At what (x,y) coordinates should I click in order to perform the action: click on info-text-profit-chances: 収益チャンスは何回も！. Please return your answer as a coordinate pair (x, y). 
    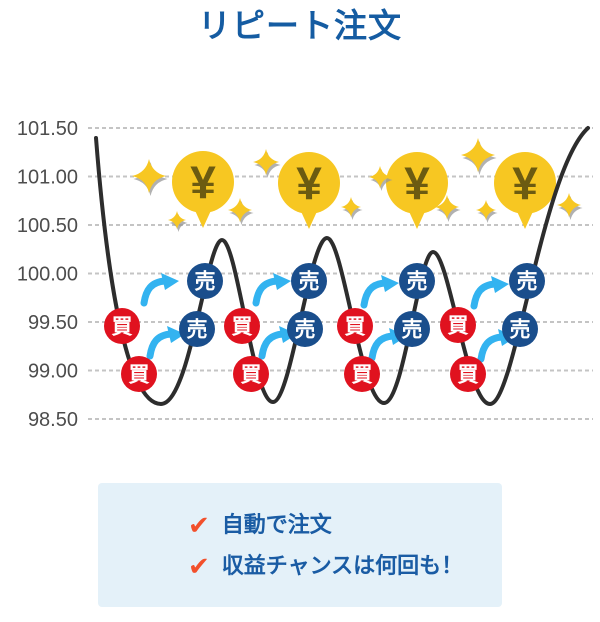
    Looking at the image, I should click on (342, 565).